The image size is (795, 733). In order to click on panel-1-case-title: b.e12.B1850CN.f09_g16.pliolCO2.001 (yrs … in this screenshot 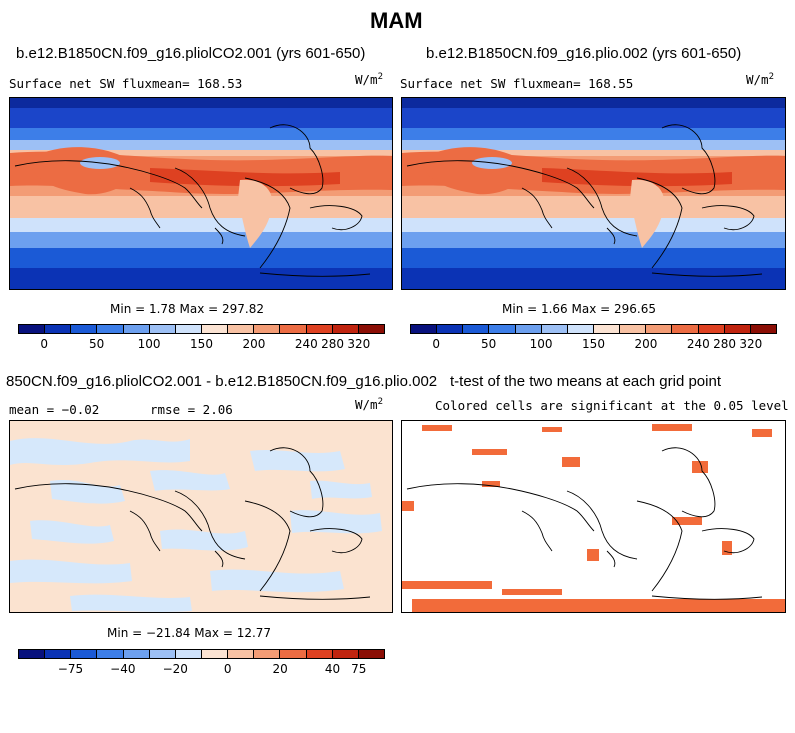, I will do `click(191, 53)`.